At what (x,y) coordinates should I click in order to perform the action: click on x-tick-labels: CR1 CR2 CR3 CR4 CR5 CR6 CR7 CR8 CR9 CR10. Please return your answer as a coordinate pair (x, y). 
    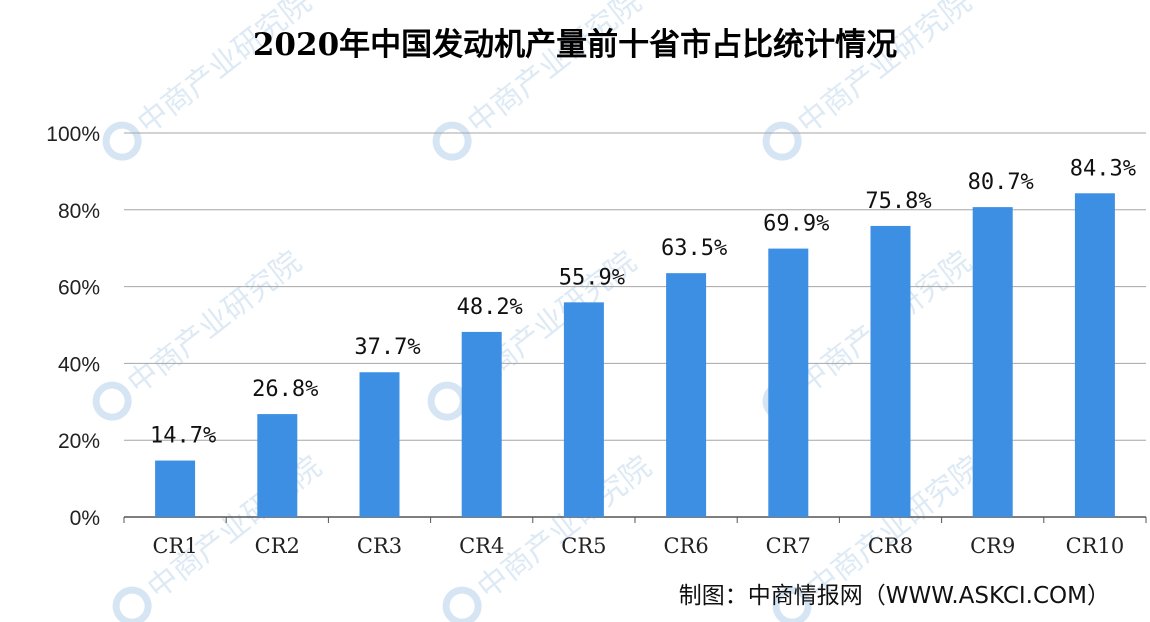
    Looking at the image, I should click on (638, 546).